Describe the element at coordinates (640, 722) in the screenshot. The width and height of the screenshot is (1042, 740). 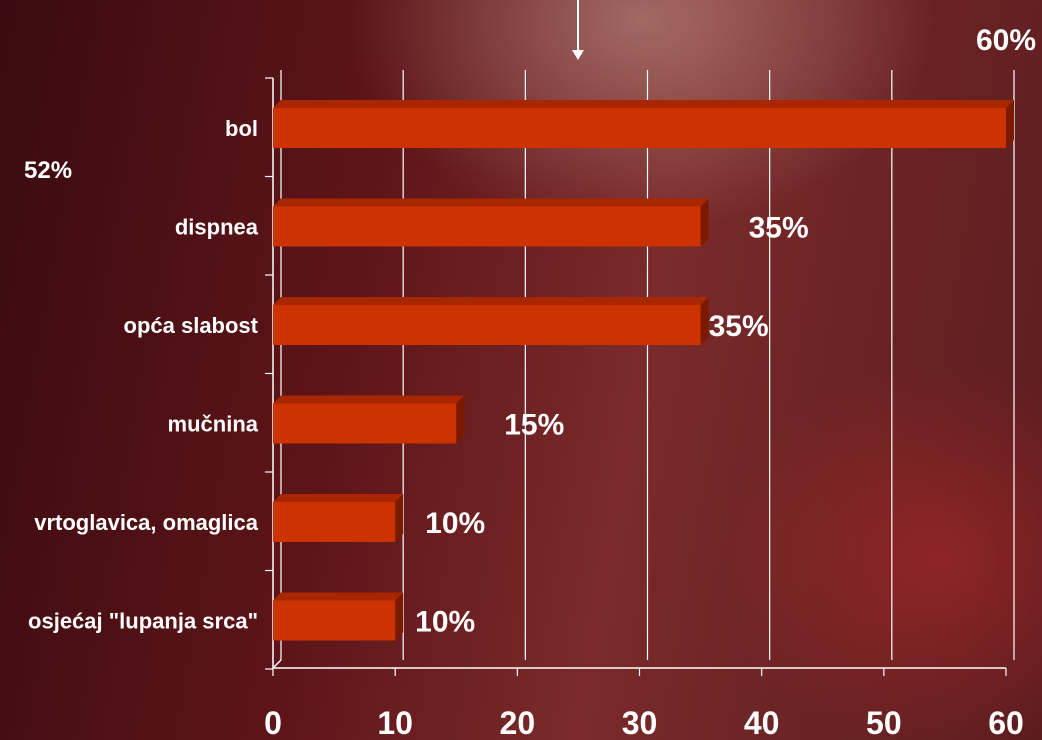
I see `x-tick-label: 30` at that location.